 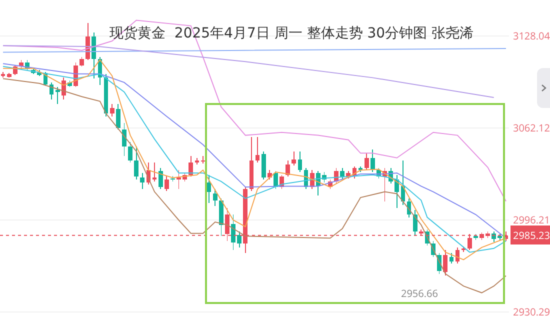 What do you see at coordinates (531, 127) in the screenshot?
I see `y-tick-label: 3062.12` at bounding box center [531, 127].